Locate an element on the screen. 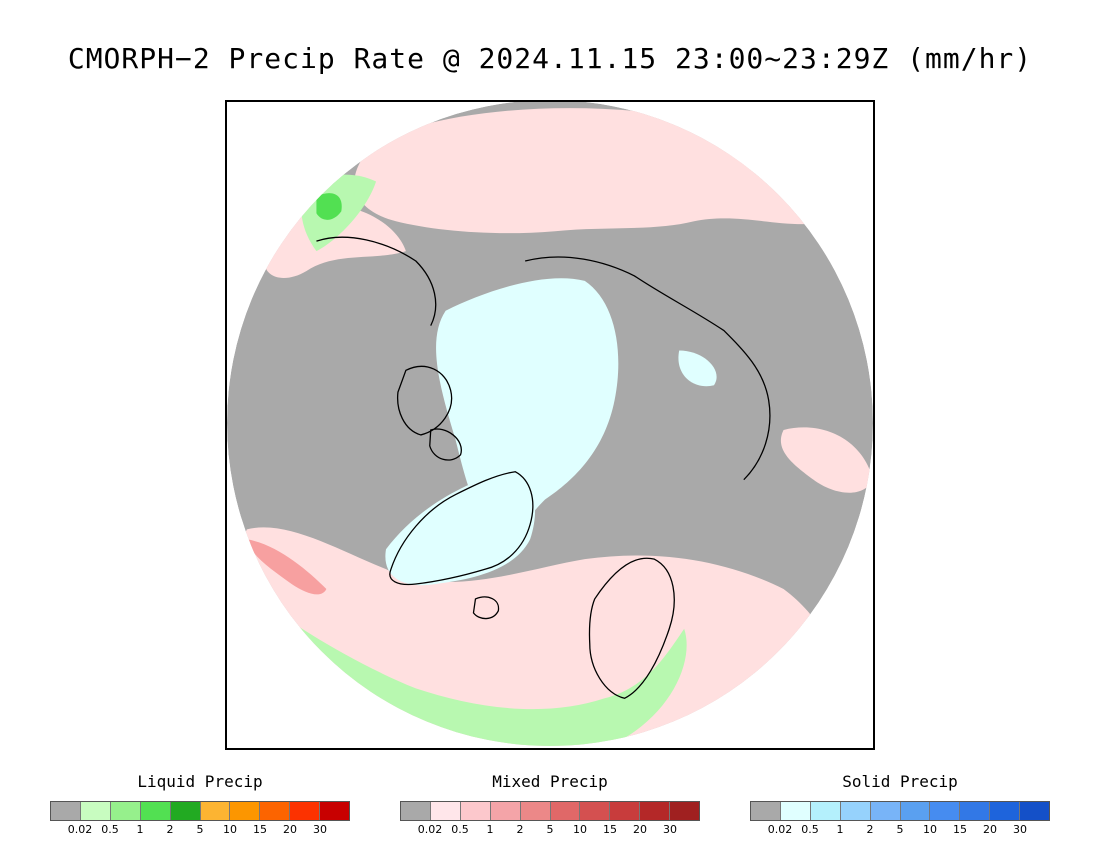  mixed-precip-siberia-patch is located at coordinates (826, 460).